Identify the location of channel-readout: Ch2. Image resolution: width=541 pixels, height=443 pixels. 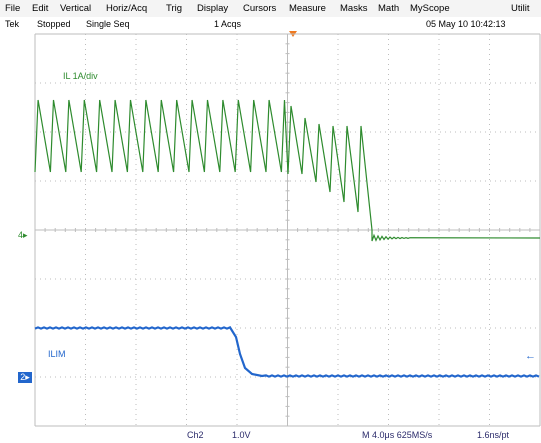
(195, 435).